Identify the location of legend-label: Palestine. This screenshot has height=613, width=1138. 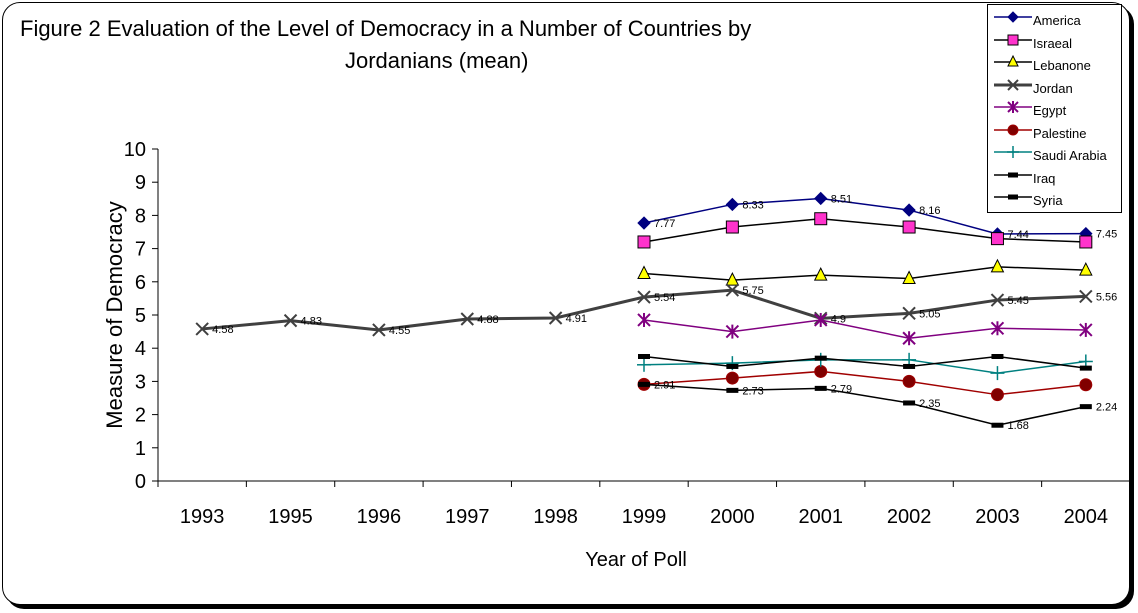
(1060, 133).